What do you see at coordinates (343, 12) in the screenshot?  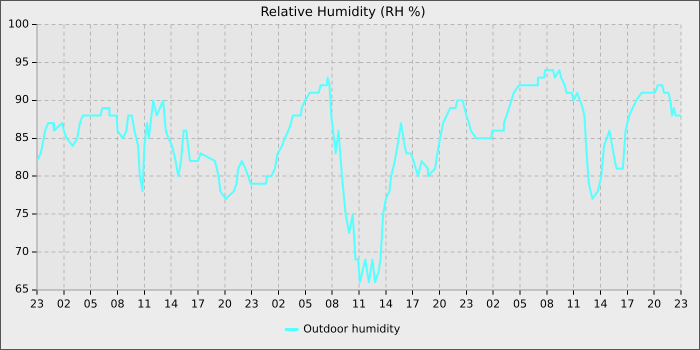 I see `chart-title: Relative Humidity (RH %)` at bounding box center [343, 12].